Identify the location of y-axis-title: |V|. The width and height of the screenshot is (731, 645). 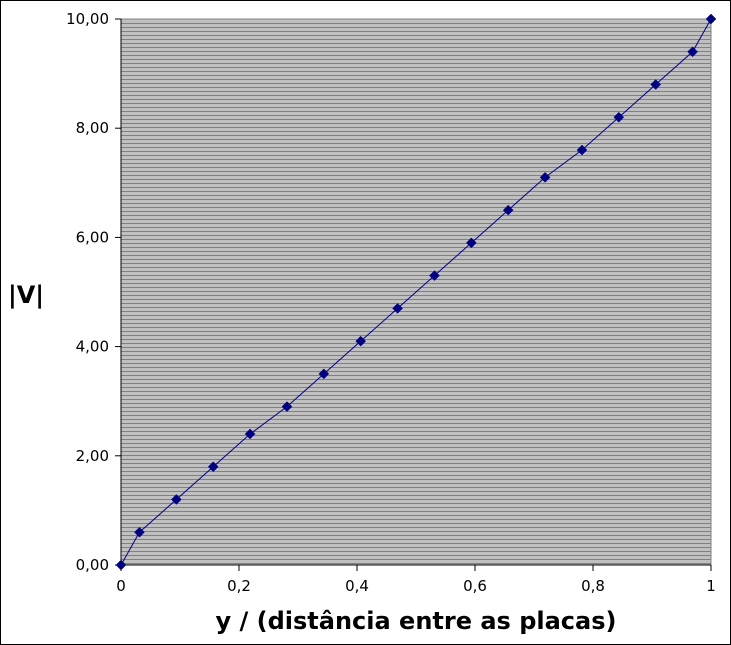
(26, 295).